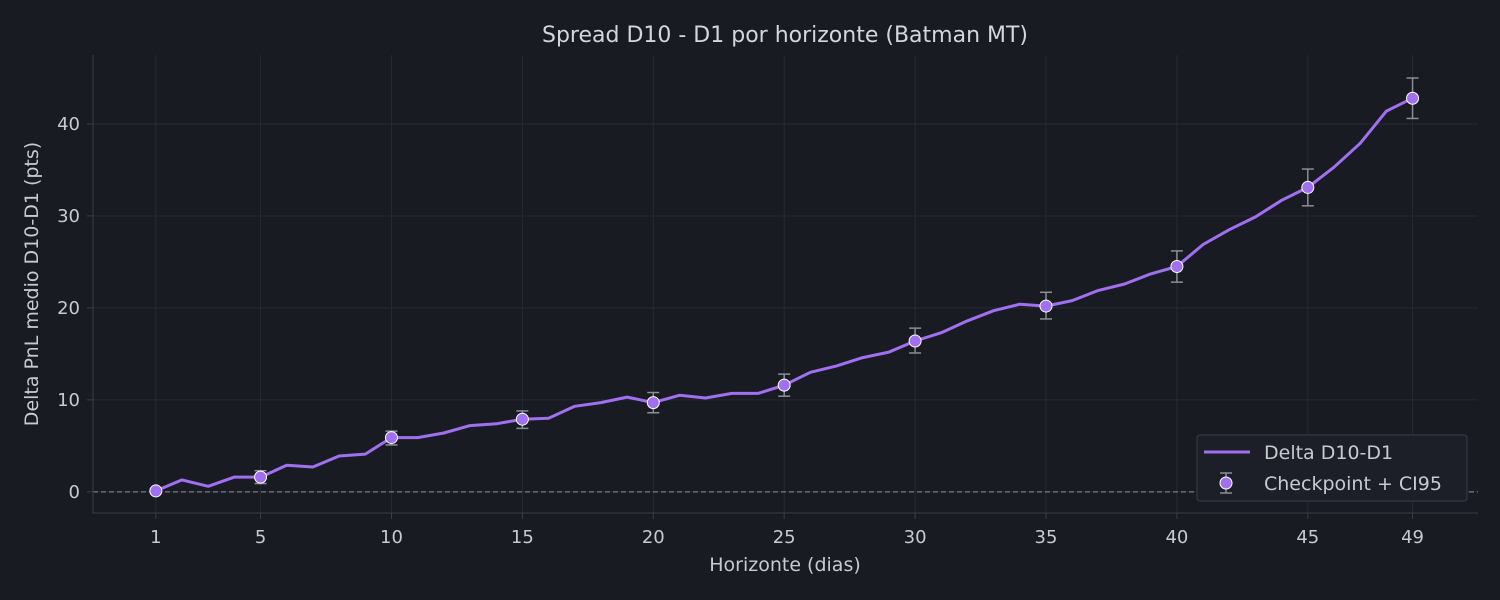  What do you see at coordinates (155, 537) in the screenshot?
I see `x-tick-label: 1` at bounding box center [155, 537].